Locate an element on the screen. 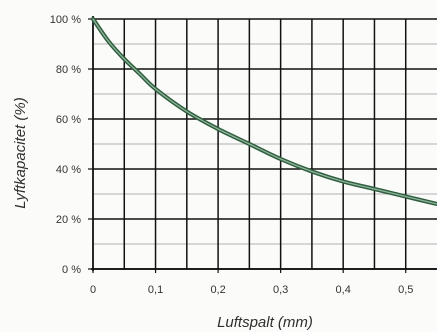  y-tick-label: 20 % is located at coordinates (68, 220).